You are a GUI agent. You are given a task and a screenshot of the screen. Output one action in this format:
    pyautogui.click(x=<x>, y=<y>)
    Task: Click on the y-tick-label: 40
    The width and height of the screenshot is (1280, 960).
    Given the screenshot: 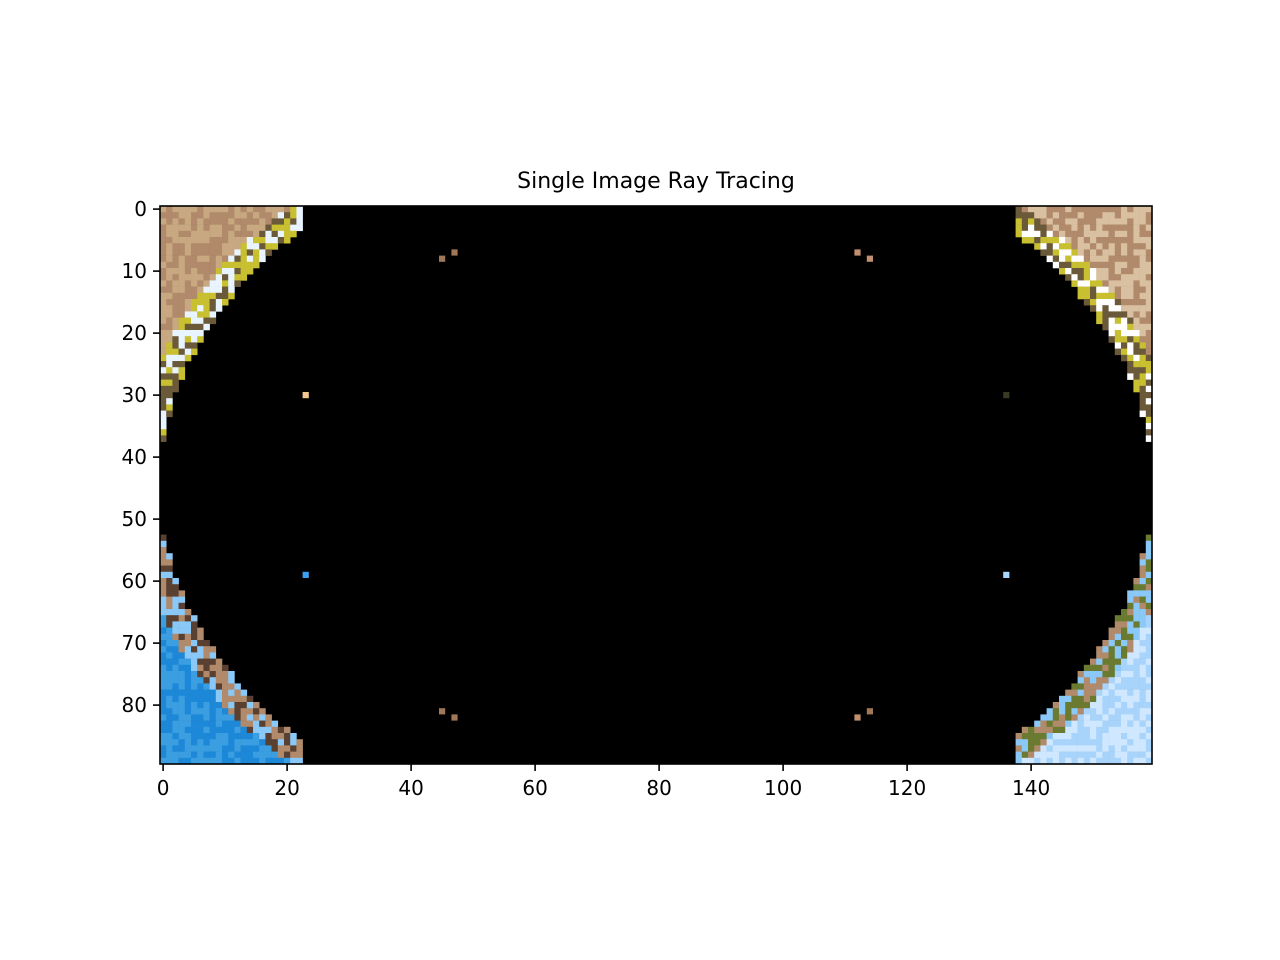 What is the action you would take?
    pyautogui.click(x=134, y=457)
    